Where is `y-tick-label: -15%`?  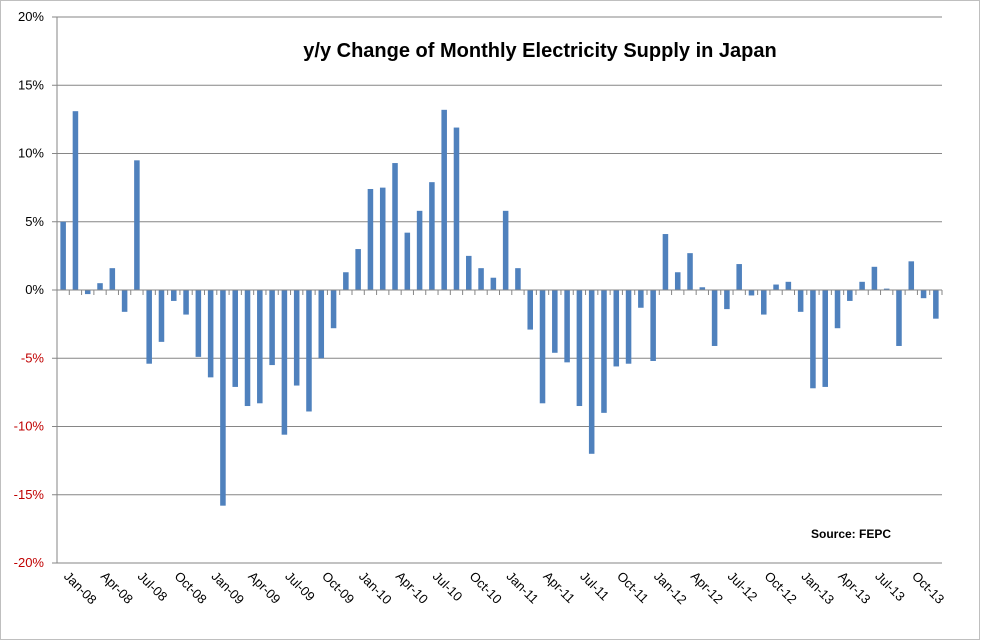 y-tick-label: -15% is located at coordinates (29, 494).